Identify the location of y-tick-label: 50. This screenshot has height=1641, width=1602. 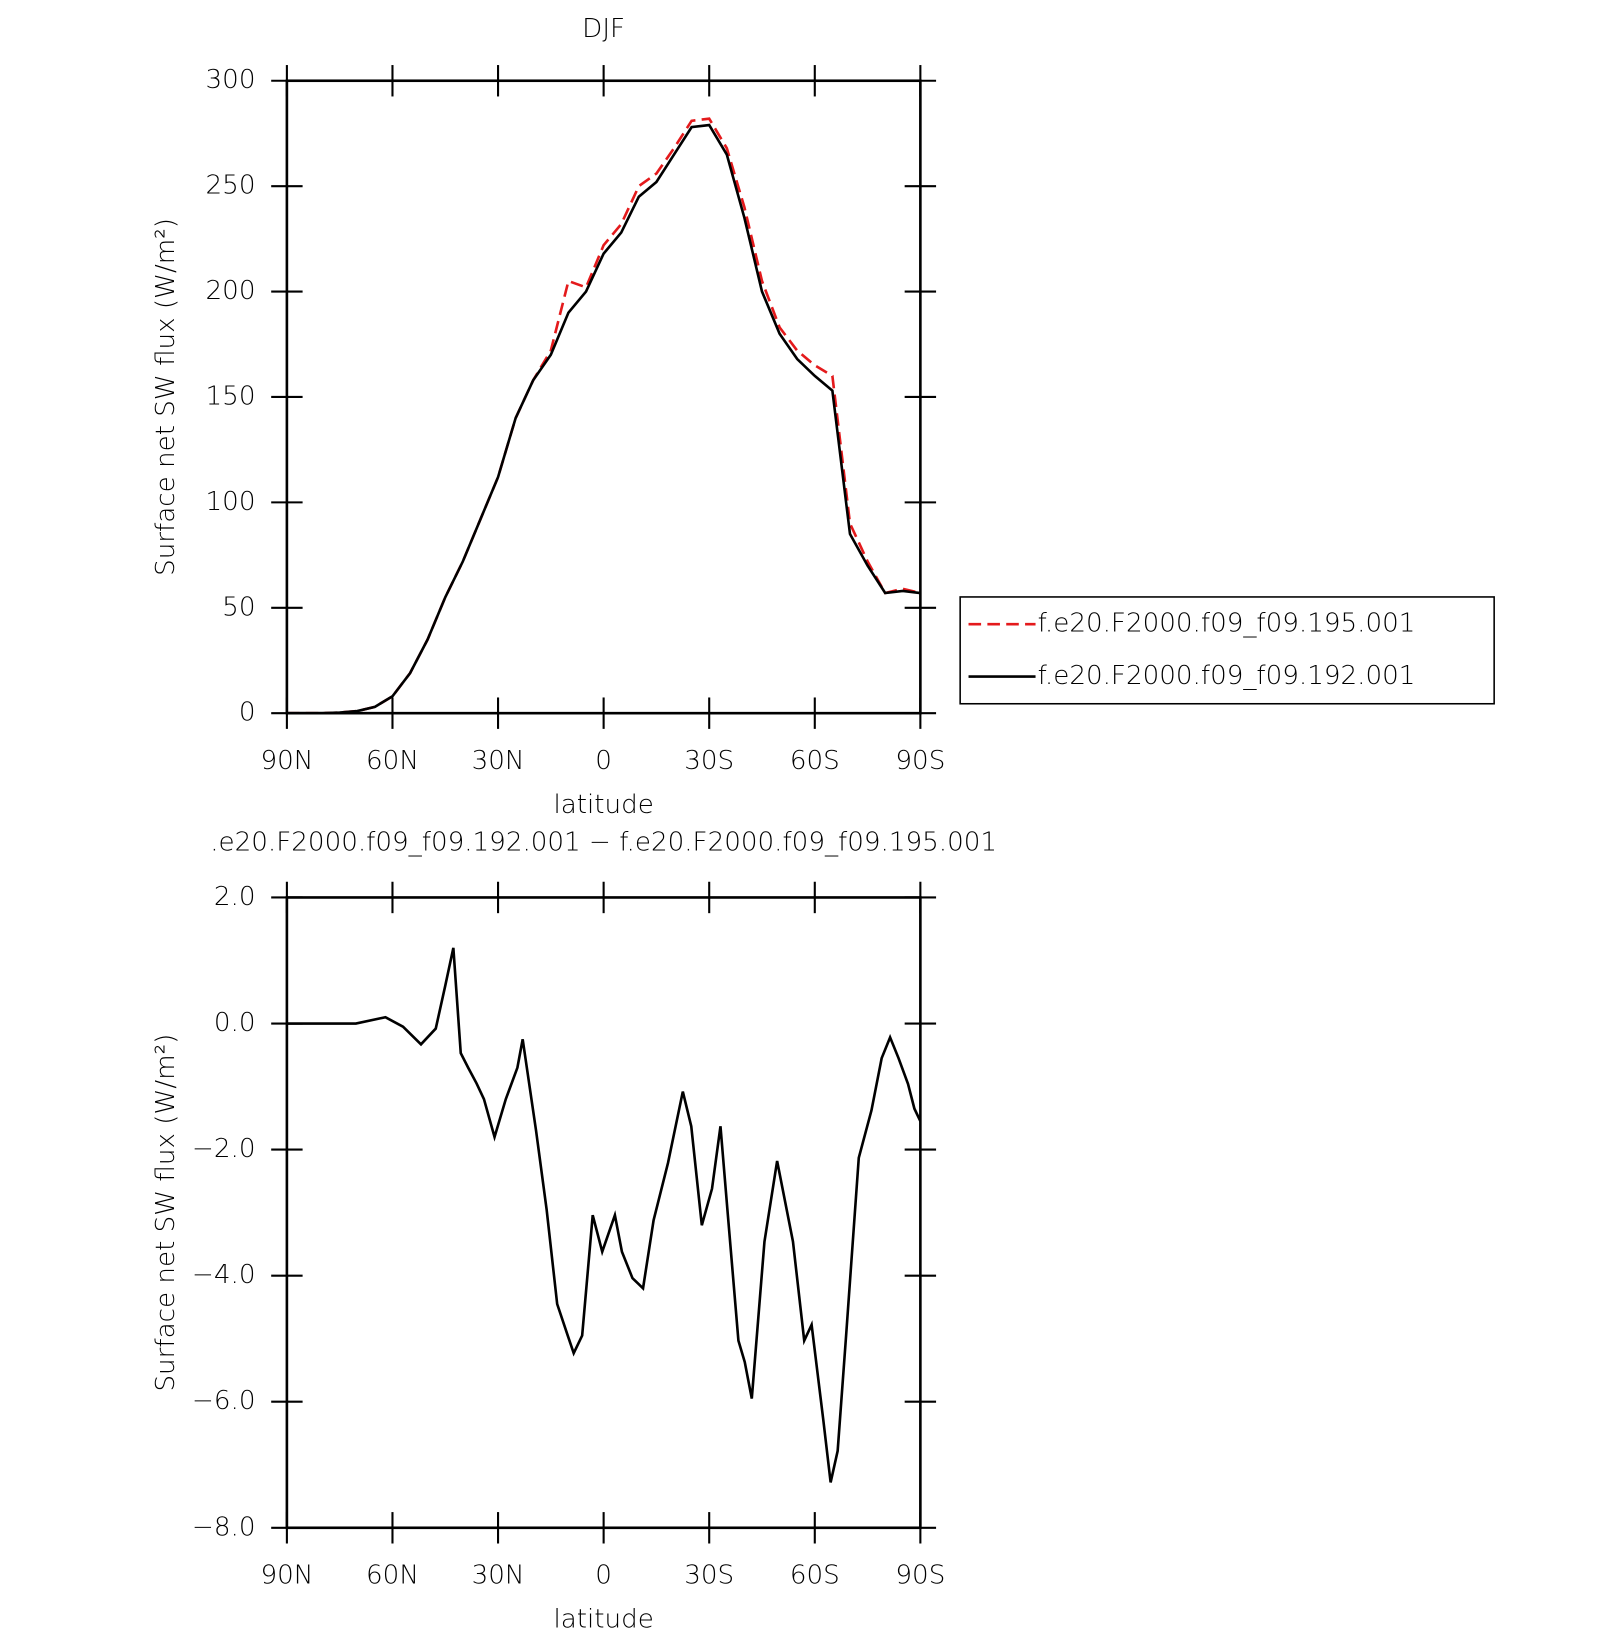
(238, 607).